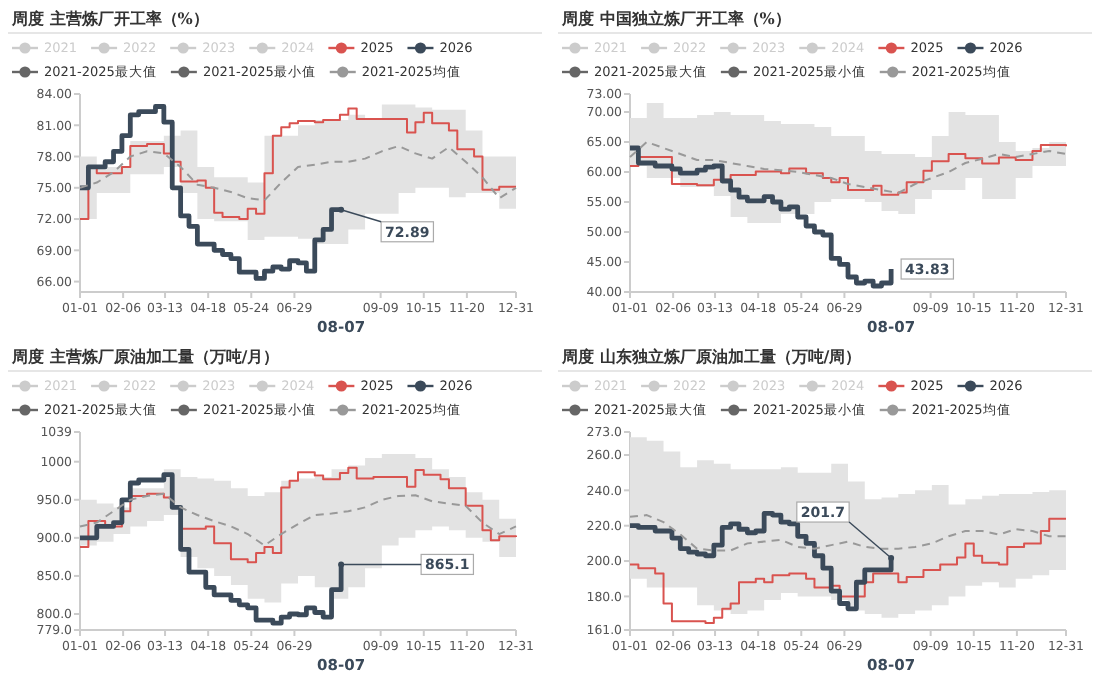  Describe the element at coordinates (675, 18) in the screenshot. I see `chart-title: 周度 中国独立炼厂开工率（%）` at that location.